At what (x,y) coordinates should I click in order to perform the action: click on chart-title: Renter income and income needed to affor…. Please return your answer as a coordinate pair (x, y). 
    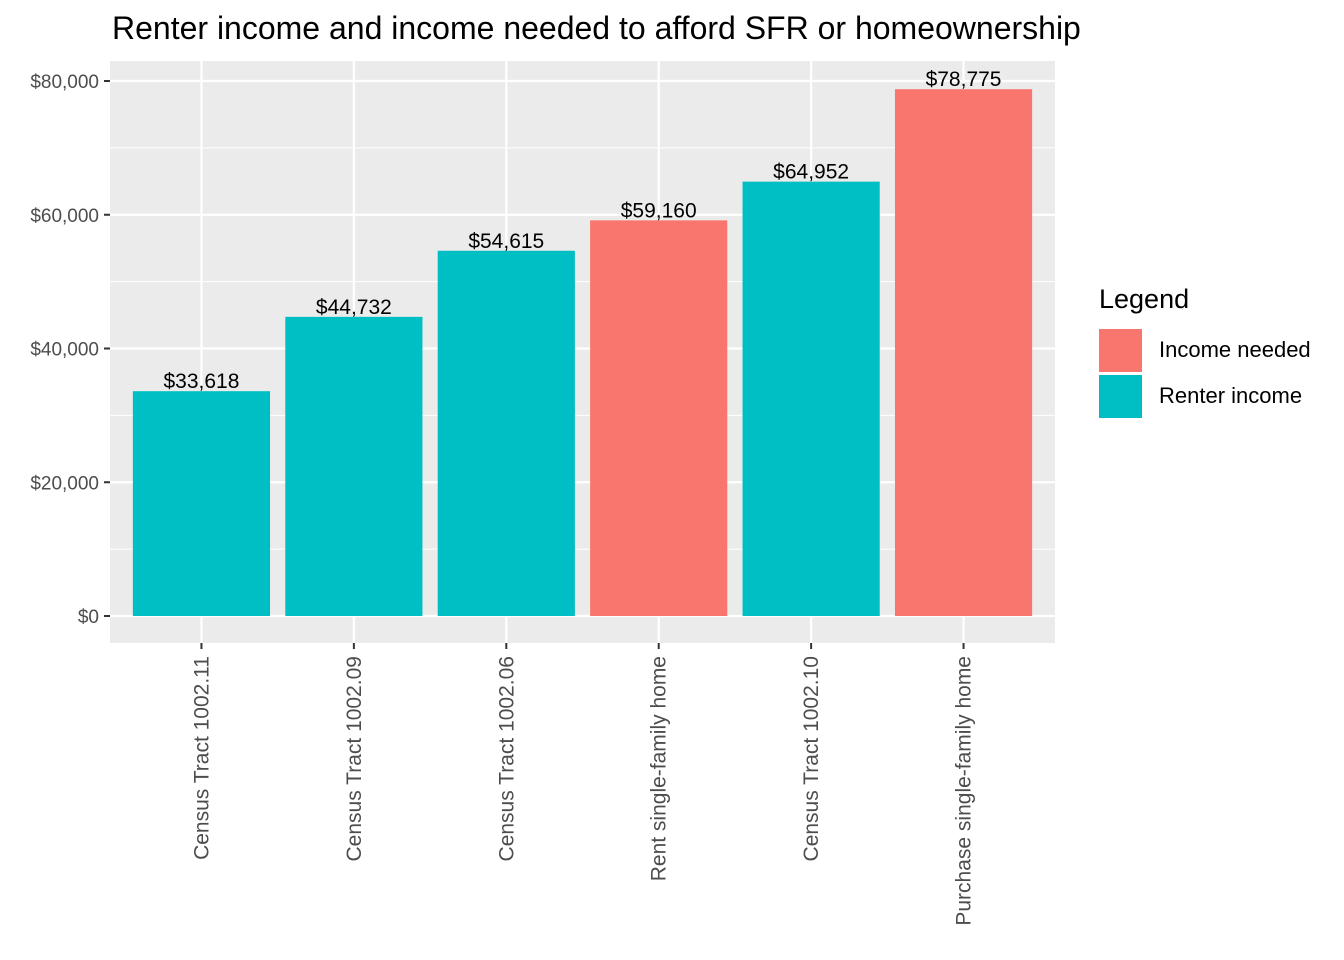
    Looking at the image, I should click on (596, 28).